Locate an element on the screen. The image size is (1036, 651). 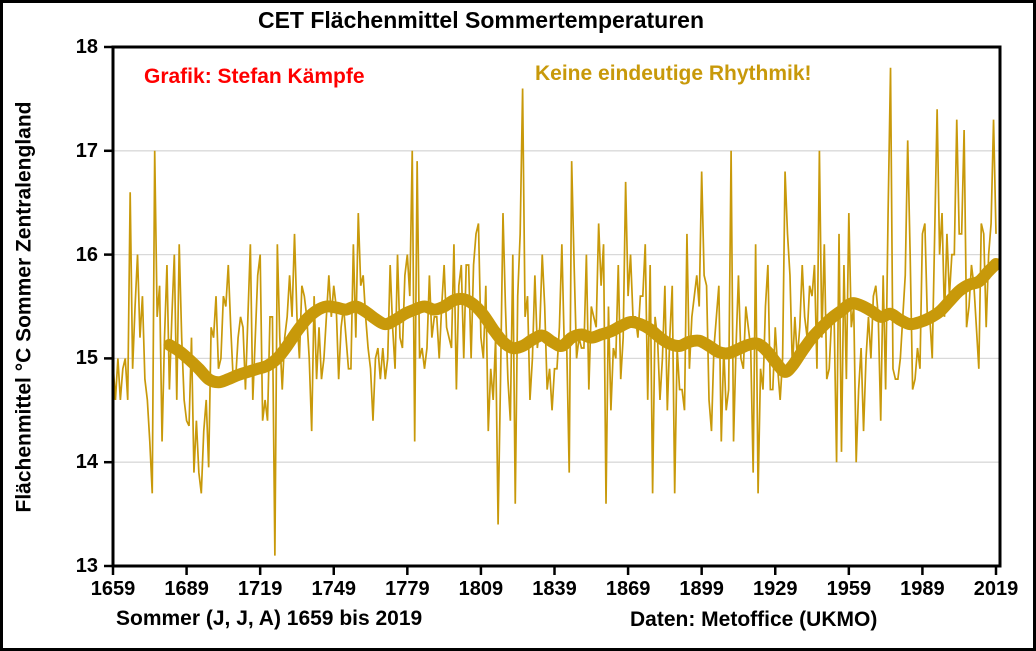
data-source-caption: Daten: Metoffice (UKMO) is located at coordinates (754, 619).